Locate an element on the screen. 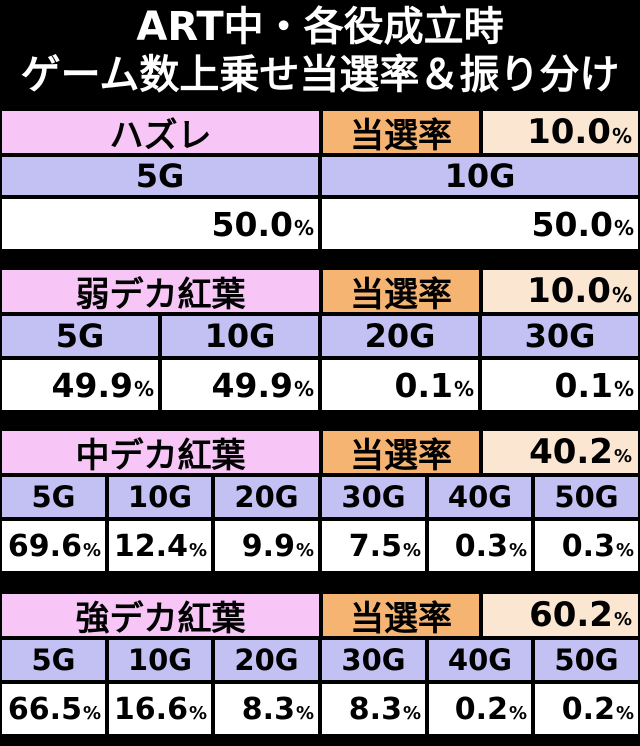 The image size is (640, 746). page-title: ART中・各役成立時 ゲーム数上乗せ当選率＆振り分け is located at coordinates (320, 52).